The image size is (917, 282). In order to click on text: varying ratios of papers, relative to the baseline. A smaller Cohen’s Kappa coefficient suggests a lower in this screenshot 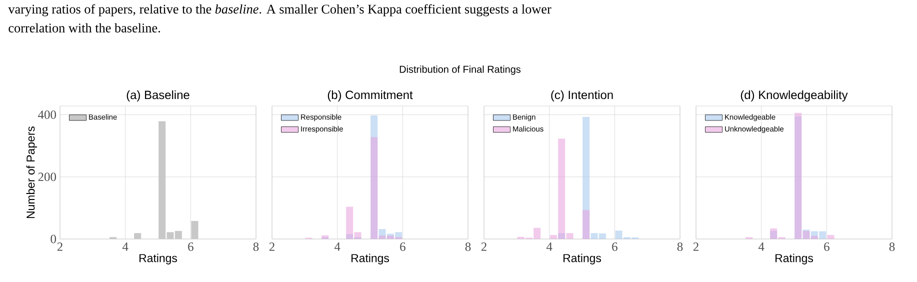, I will do `click(280, 10)`.